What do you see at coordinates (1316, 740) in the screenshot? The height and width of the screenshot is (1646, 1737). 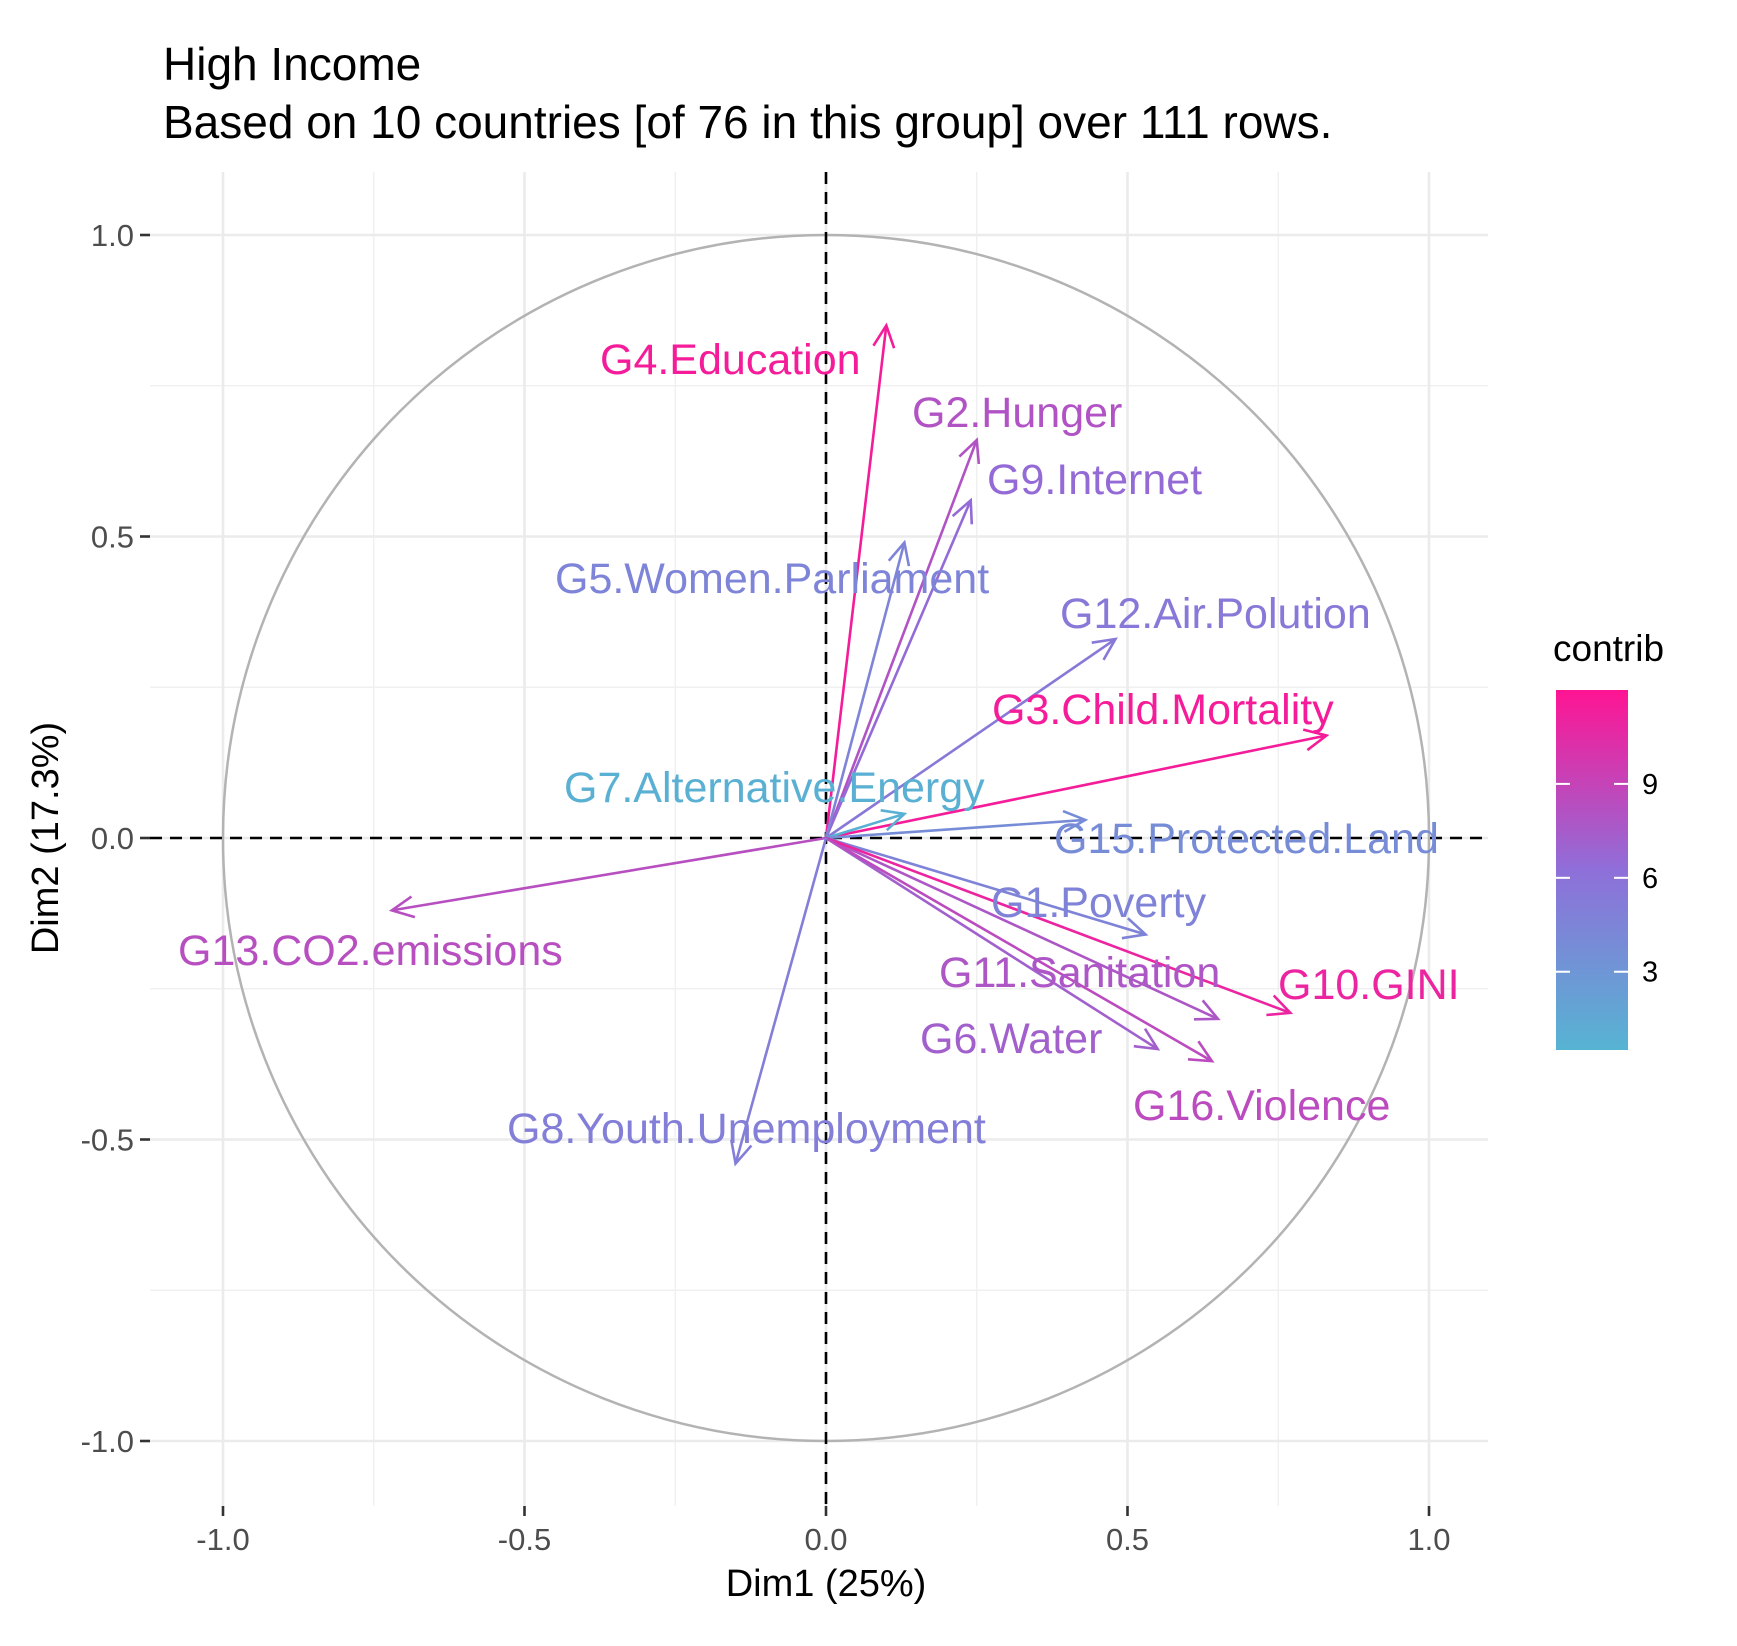 I see `arrowhead-g3-child-mortality` at bounding box center [1316, 740].